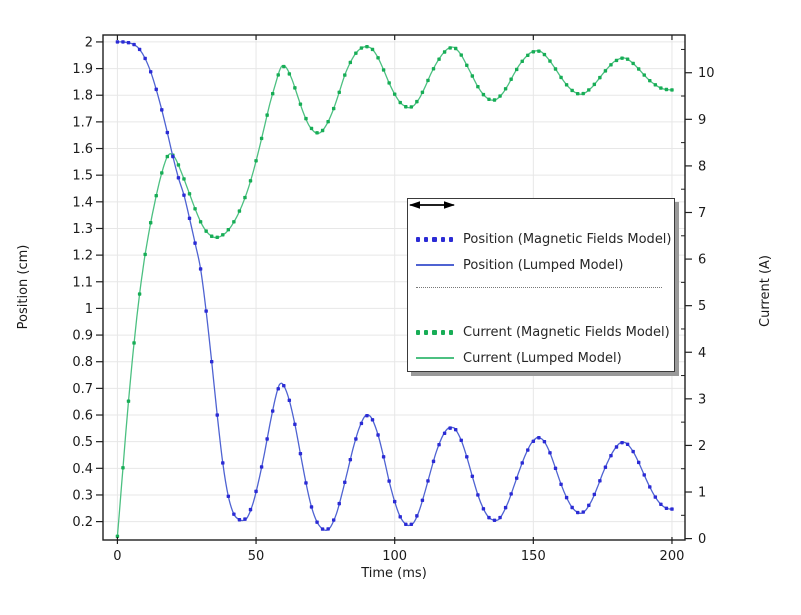 This screenshot has width=801, height=615. I want to click on svg-text: 1.1, so click(82, 282).